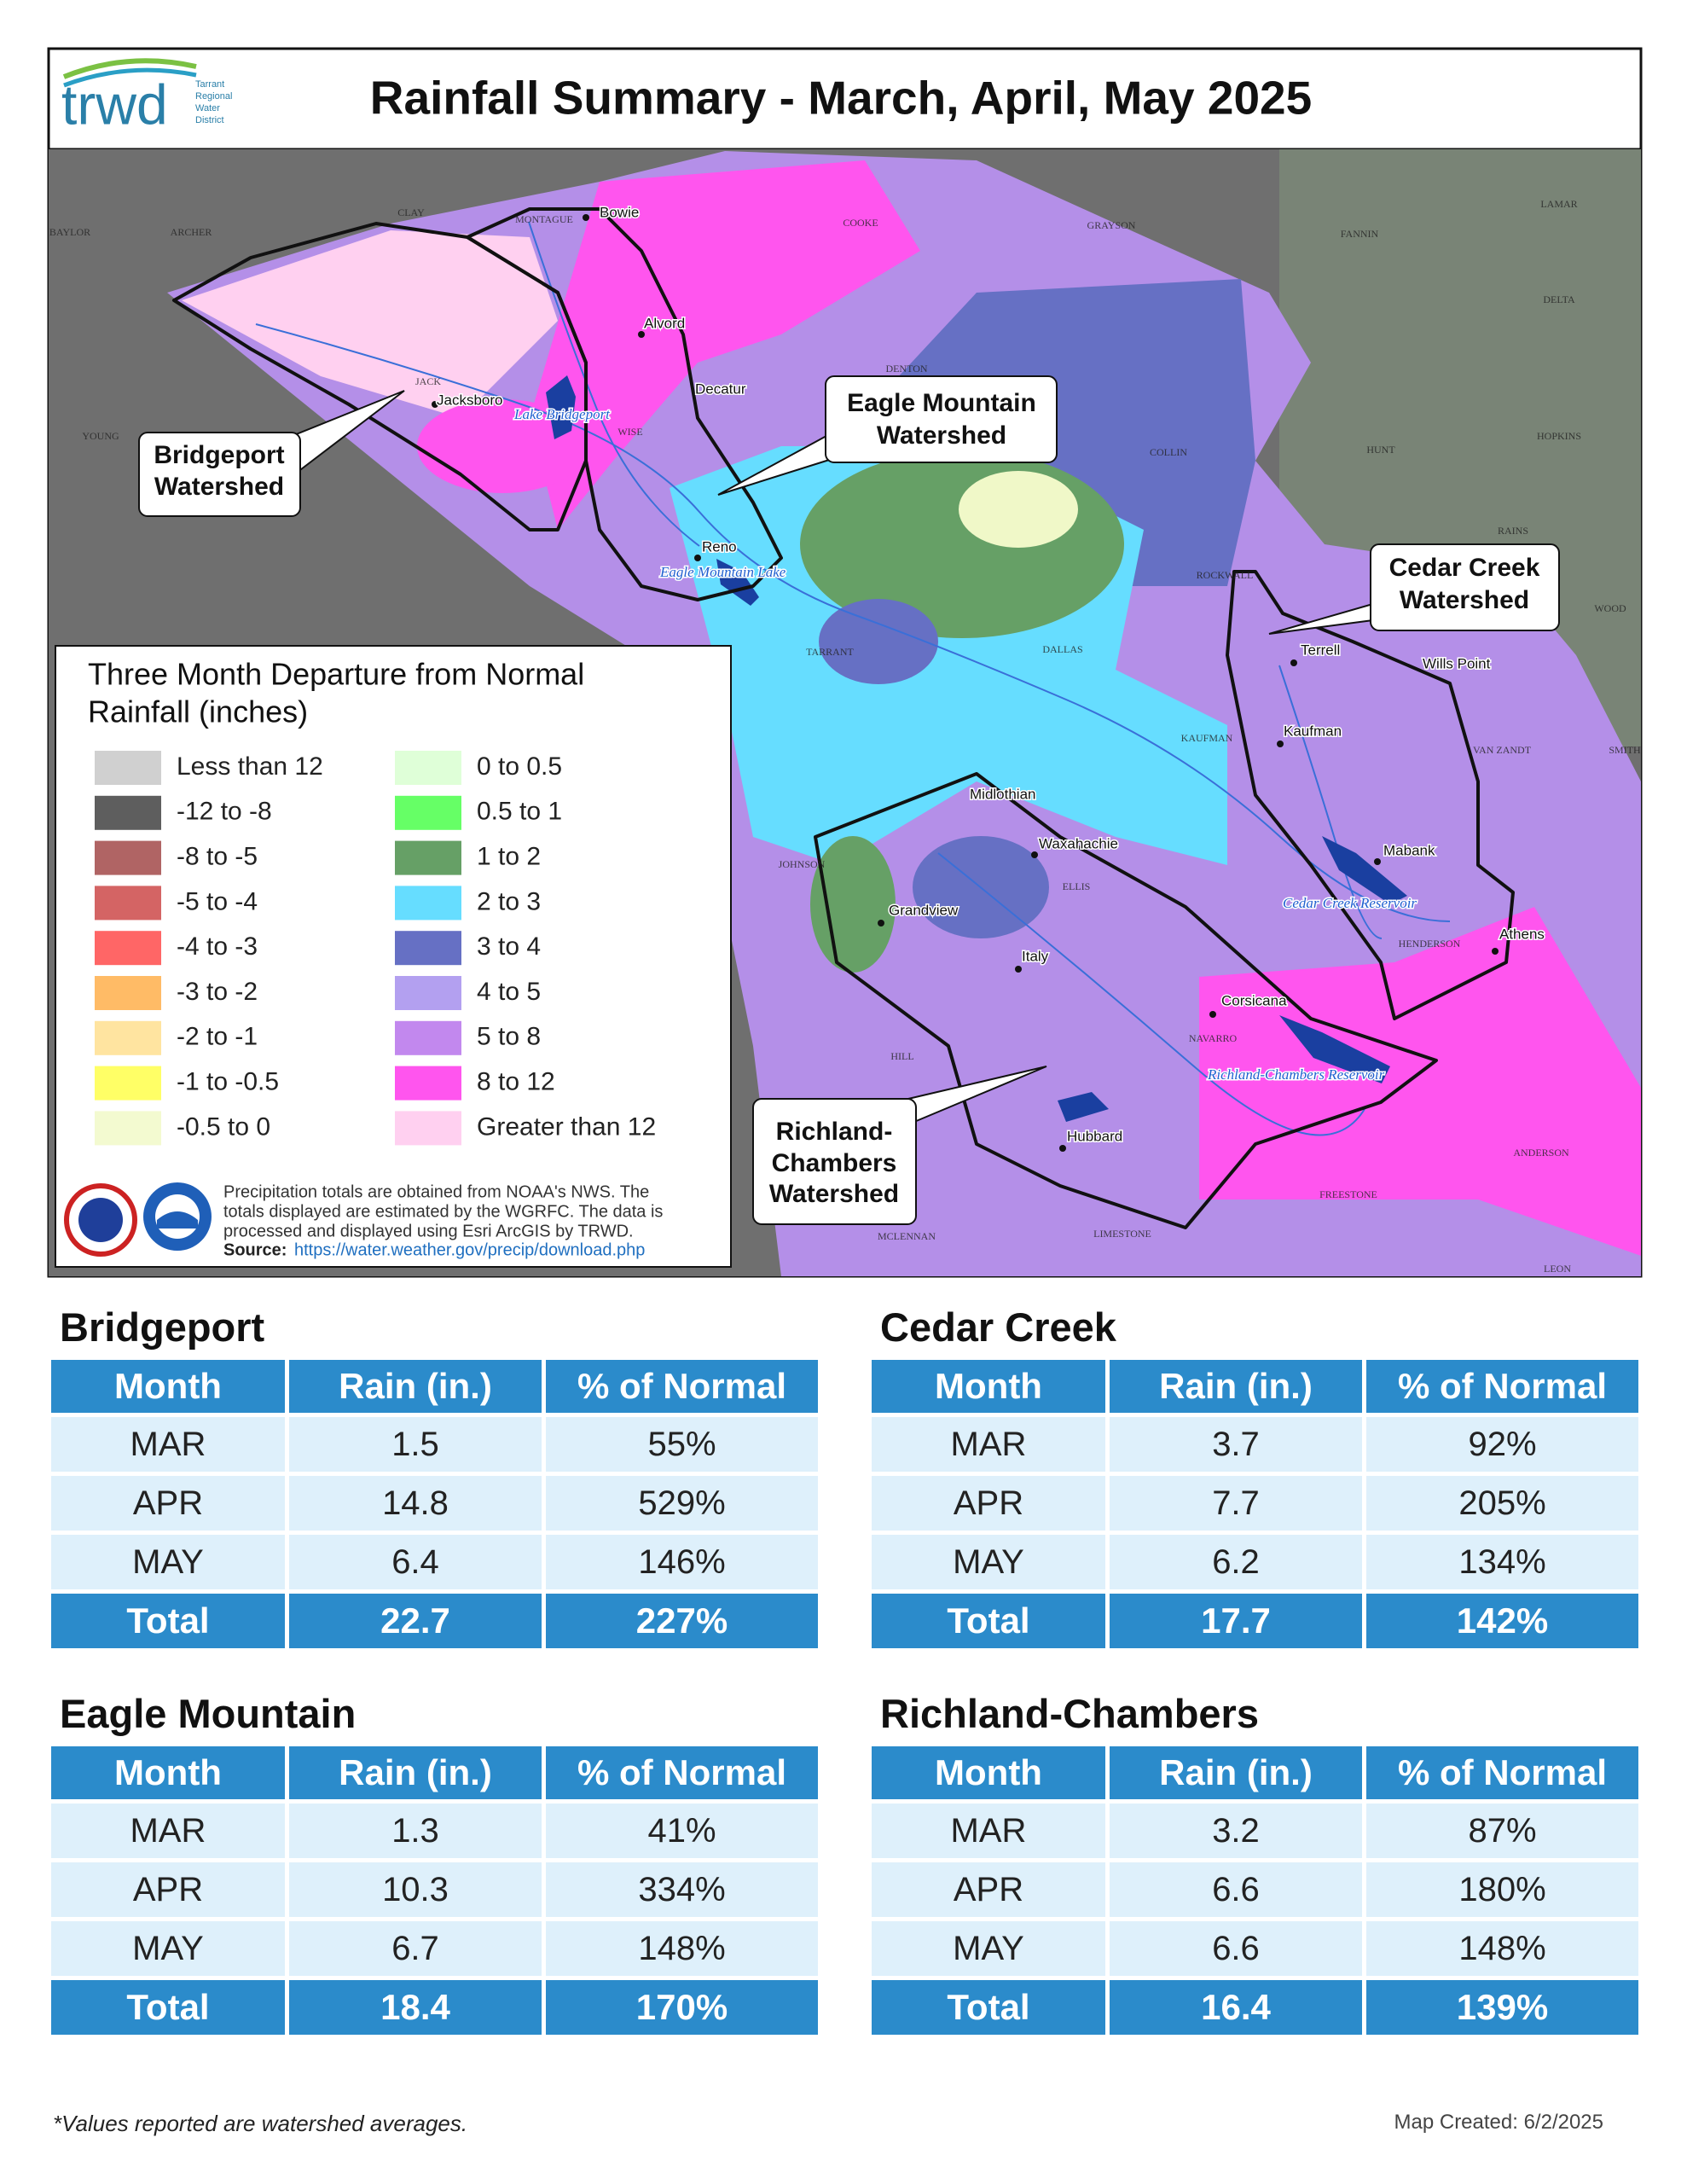 Image resolution: width=1687 pixels, height=2184 pixels. What do you see at coordinates (567, 1126) in the screenshot?
I see `legend-label: Greater than 12` at bounding box center [567, 1126].